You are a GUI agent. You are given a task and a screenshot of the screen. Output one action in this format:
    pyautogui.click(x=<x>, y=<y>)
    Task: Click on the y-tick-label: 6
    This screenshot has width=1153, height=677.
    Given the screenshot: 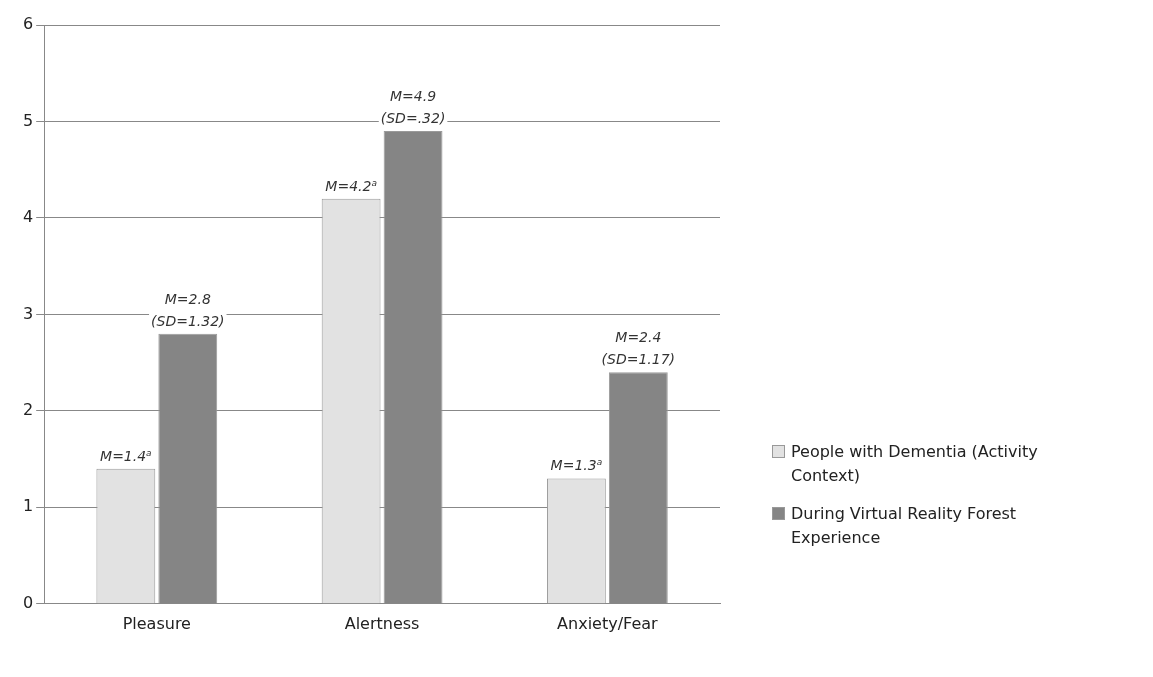 What is the action you would take?
    pyautogui.click(x=28, y=24)
    